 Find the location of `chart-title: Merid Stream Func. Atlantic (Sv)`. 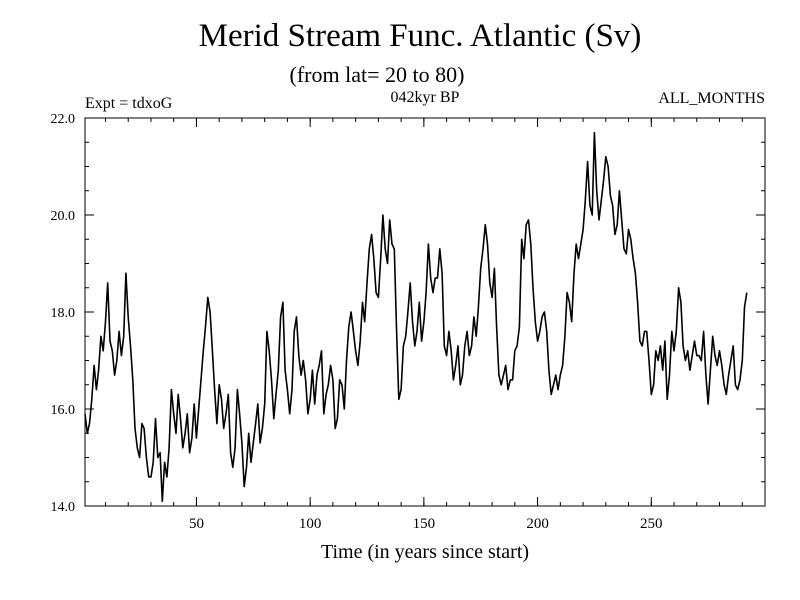

chart-title: Merid Stream Func. Atlantic (Sv) is located at coordinates (420, 36).